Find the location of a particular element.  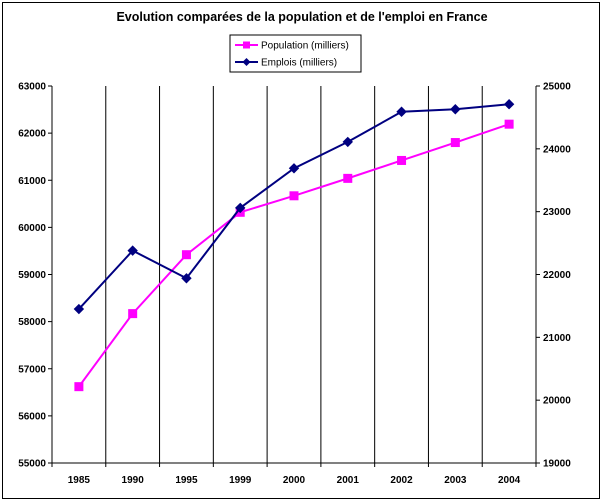

y-left-tick-label: 55000 is located at coordinates (32, 464).